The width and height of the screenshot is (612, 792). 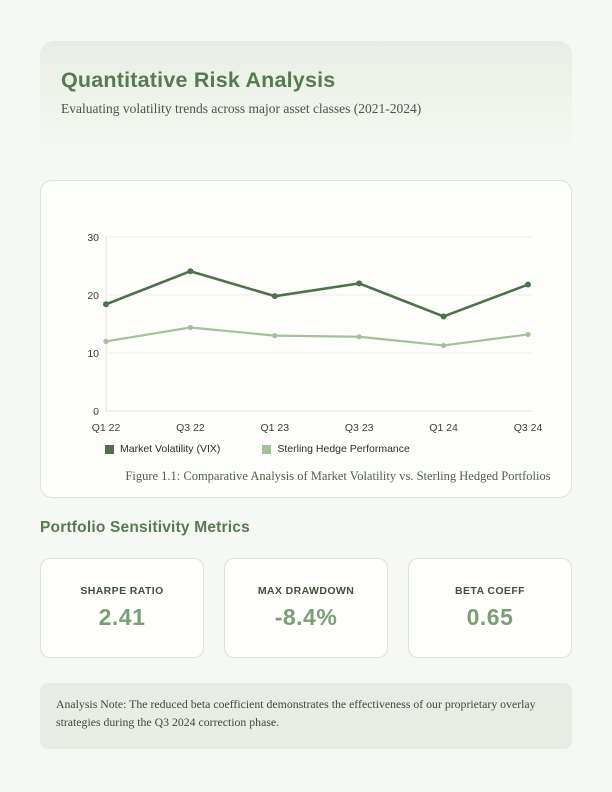 I want to click on page-title: Quantitative Risk Analysis, so click(x=198, y=80).